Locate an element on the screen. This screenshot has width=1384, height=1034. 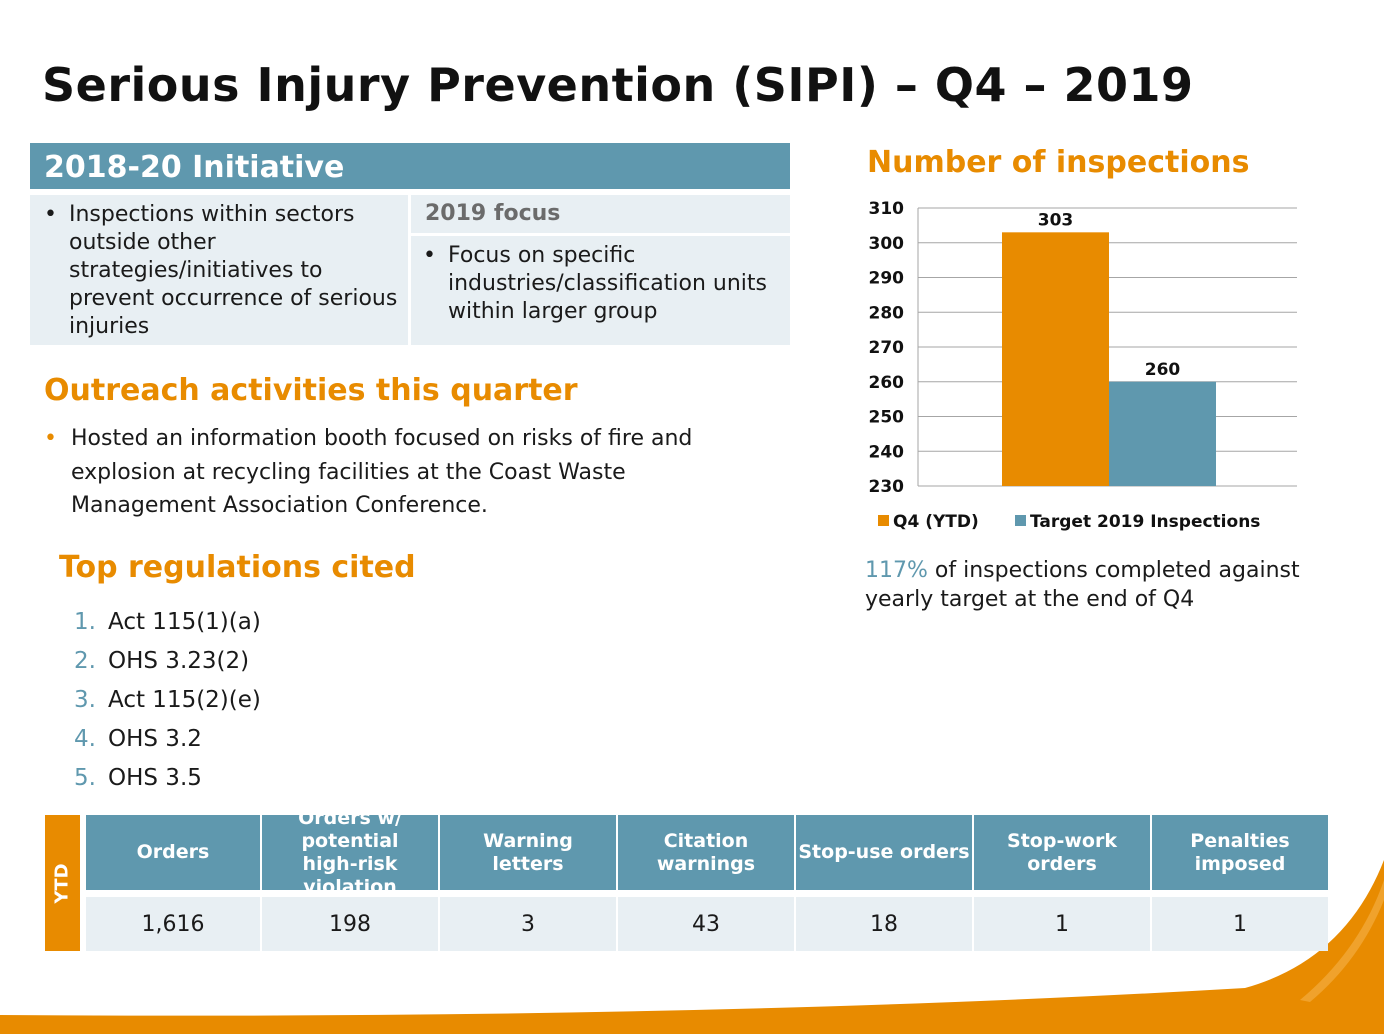
data-label: 303 is located at coordinates (1056, 220).